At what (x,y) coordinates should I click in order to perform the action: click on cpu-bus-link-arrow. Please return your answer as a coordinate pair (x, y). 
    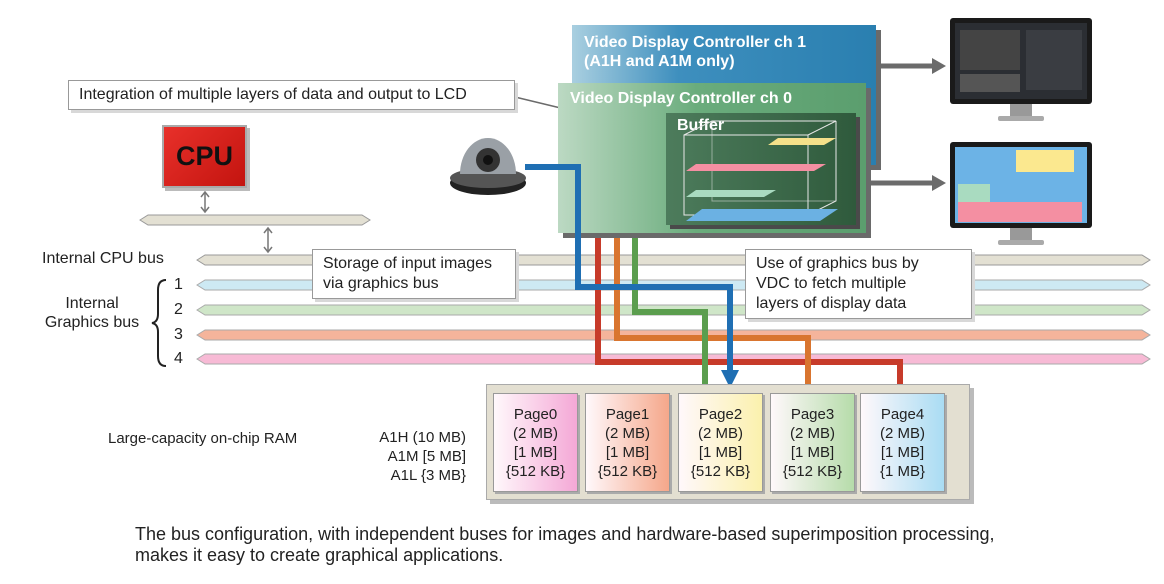
    Looking at the image, I should click on (205, 202).